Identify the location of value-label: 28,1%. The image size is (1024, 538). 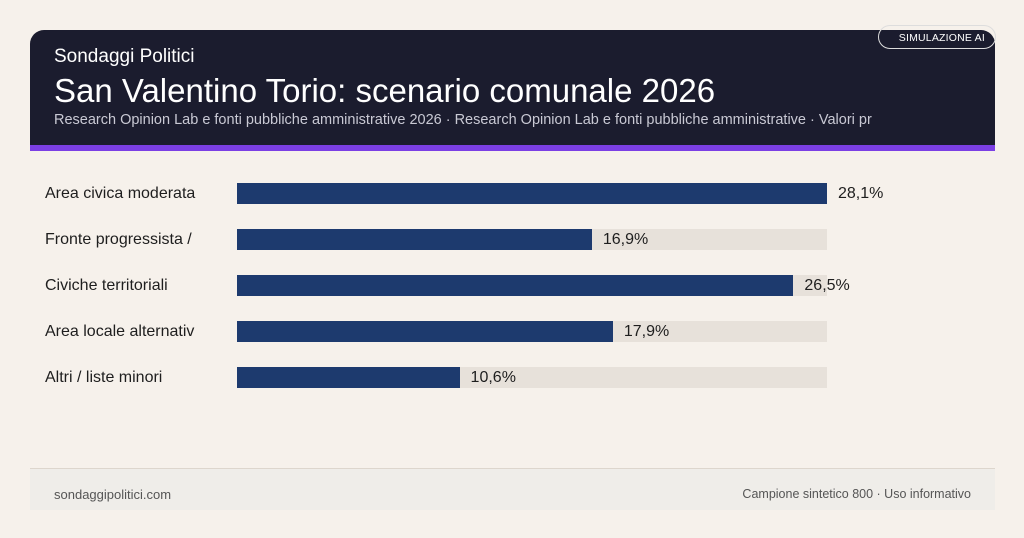
(861, 193).